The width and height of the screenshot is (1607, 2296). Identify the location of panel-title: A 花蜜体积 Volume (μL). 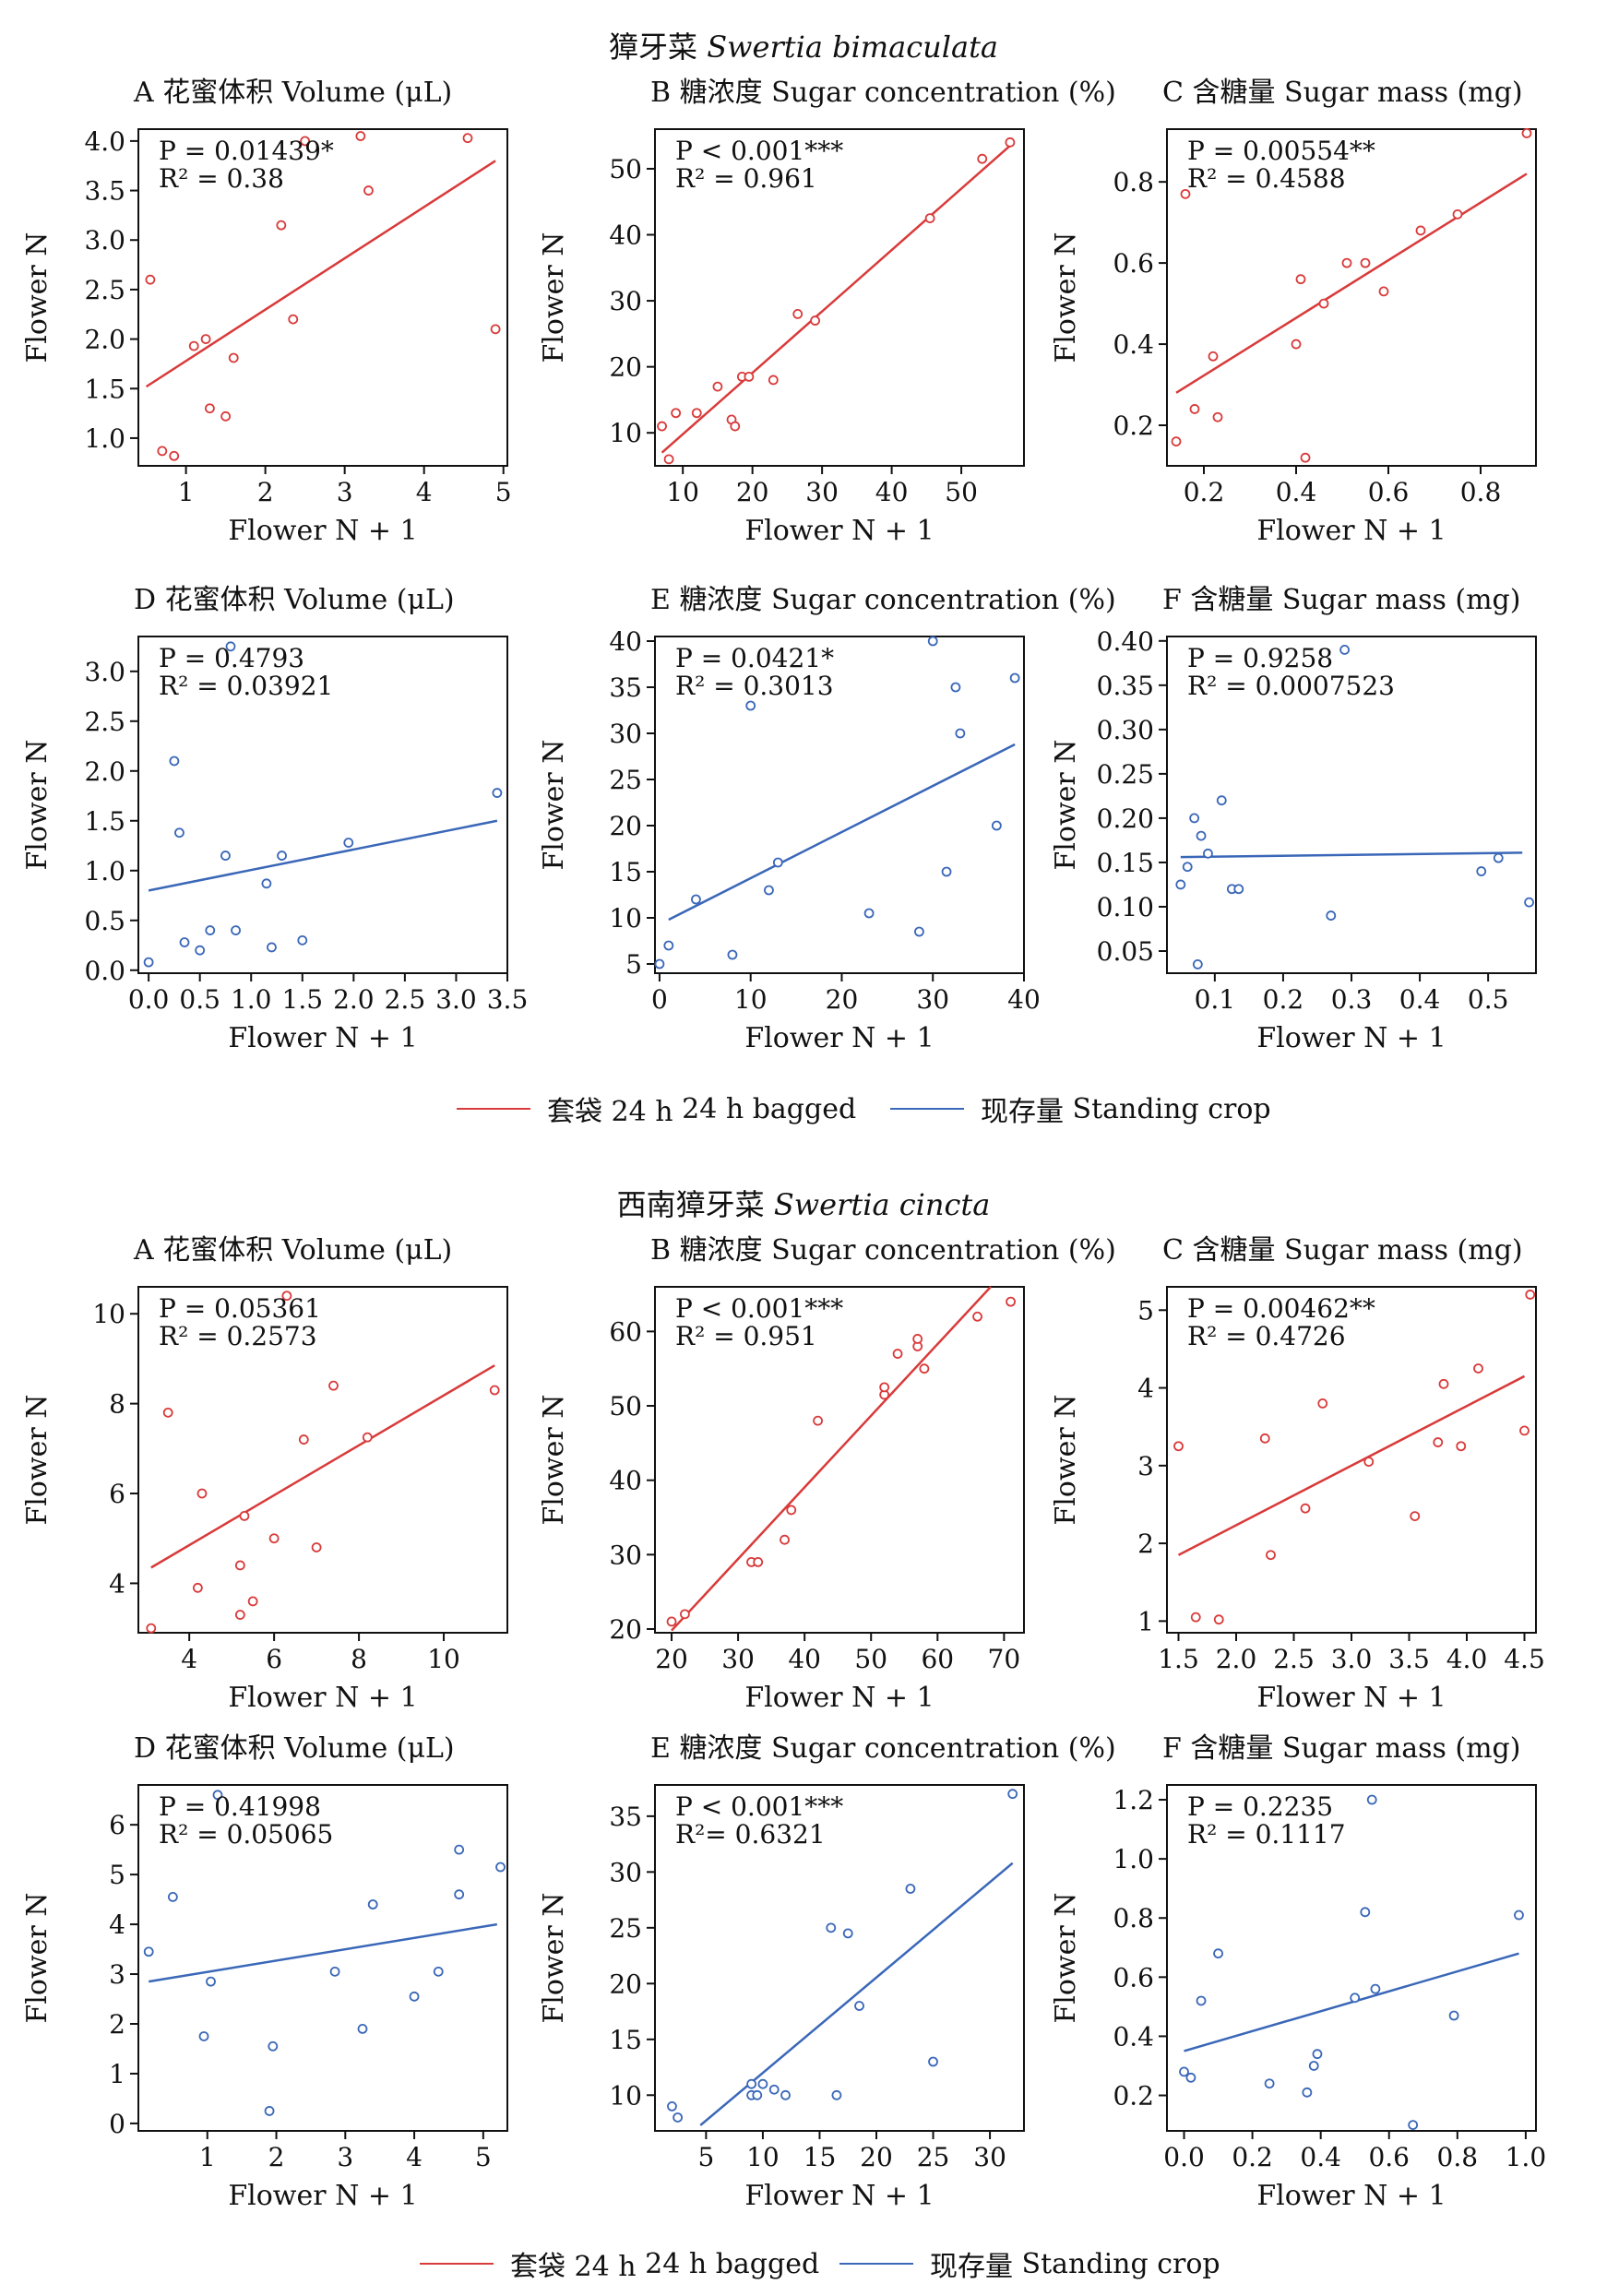
(293, 93).